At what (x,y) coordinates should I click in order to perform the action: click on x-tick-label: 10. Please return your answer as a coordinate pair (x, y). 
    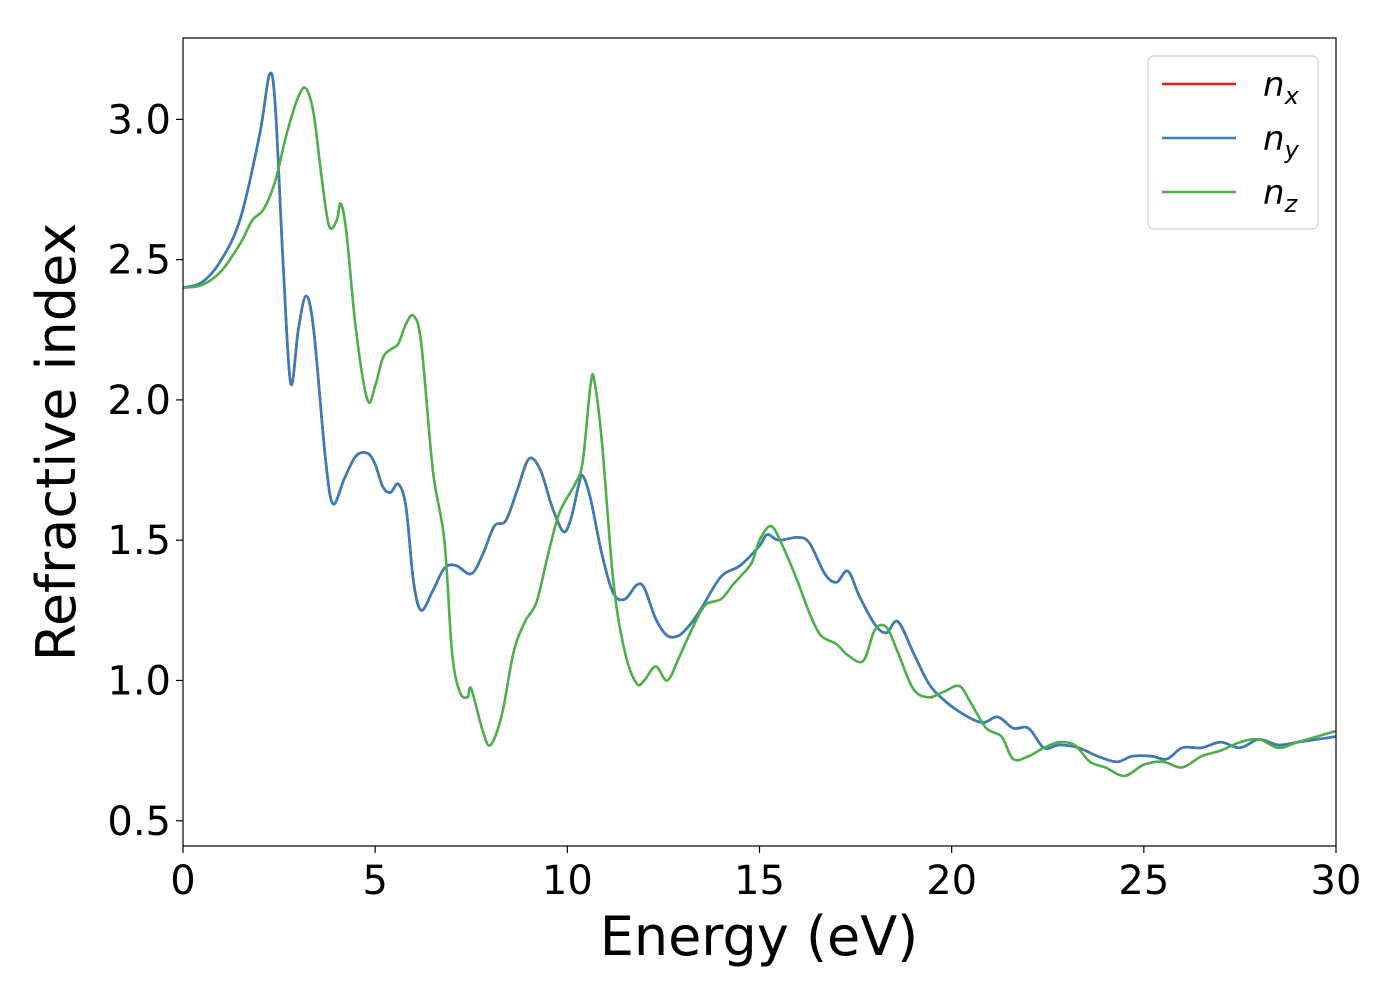
    Looking at the image, I should click on (567, 881).